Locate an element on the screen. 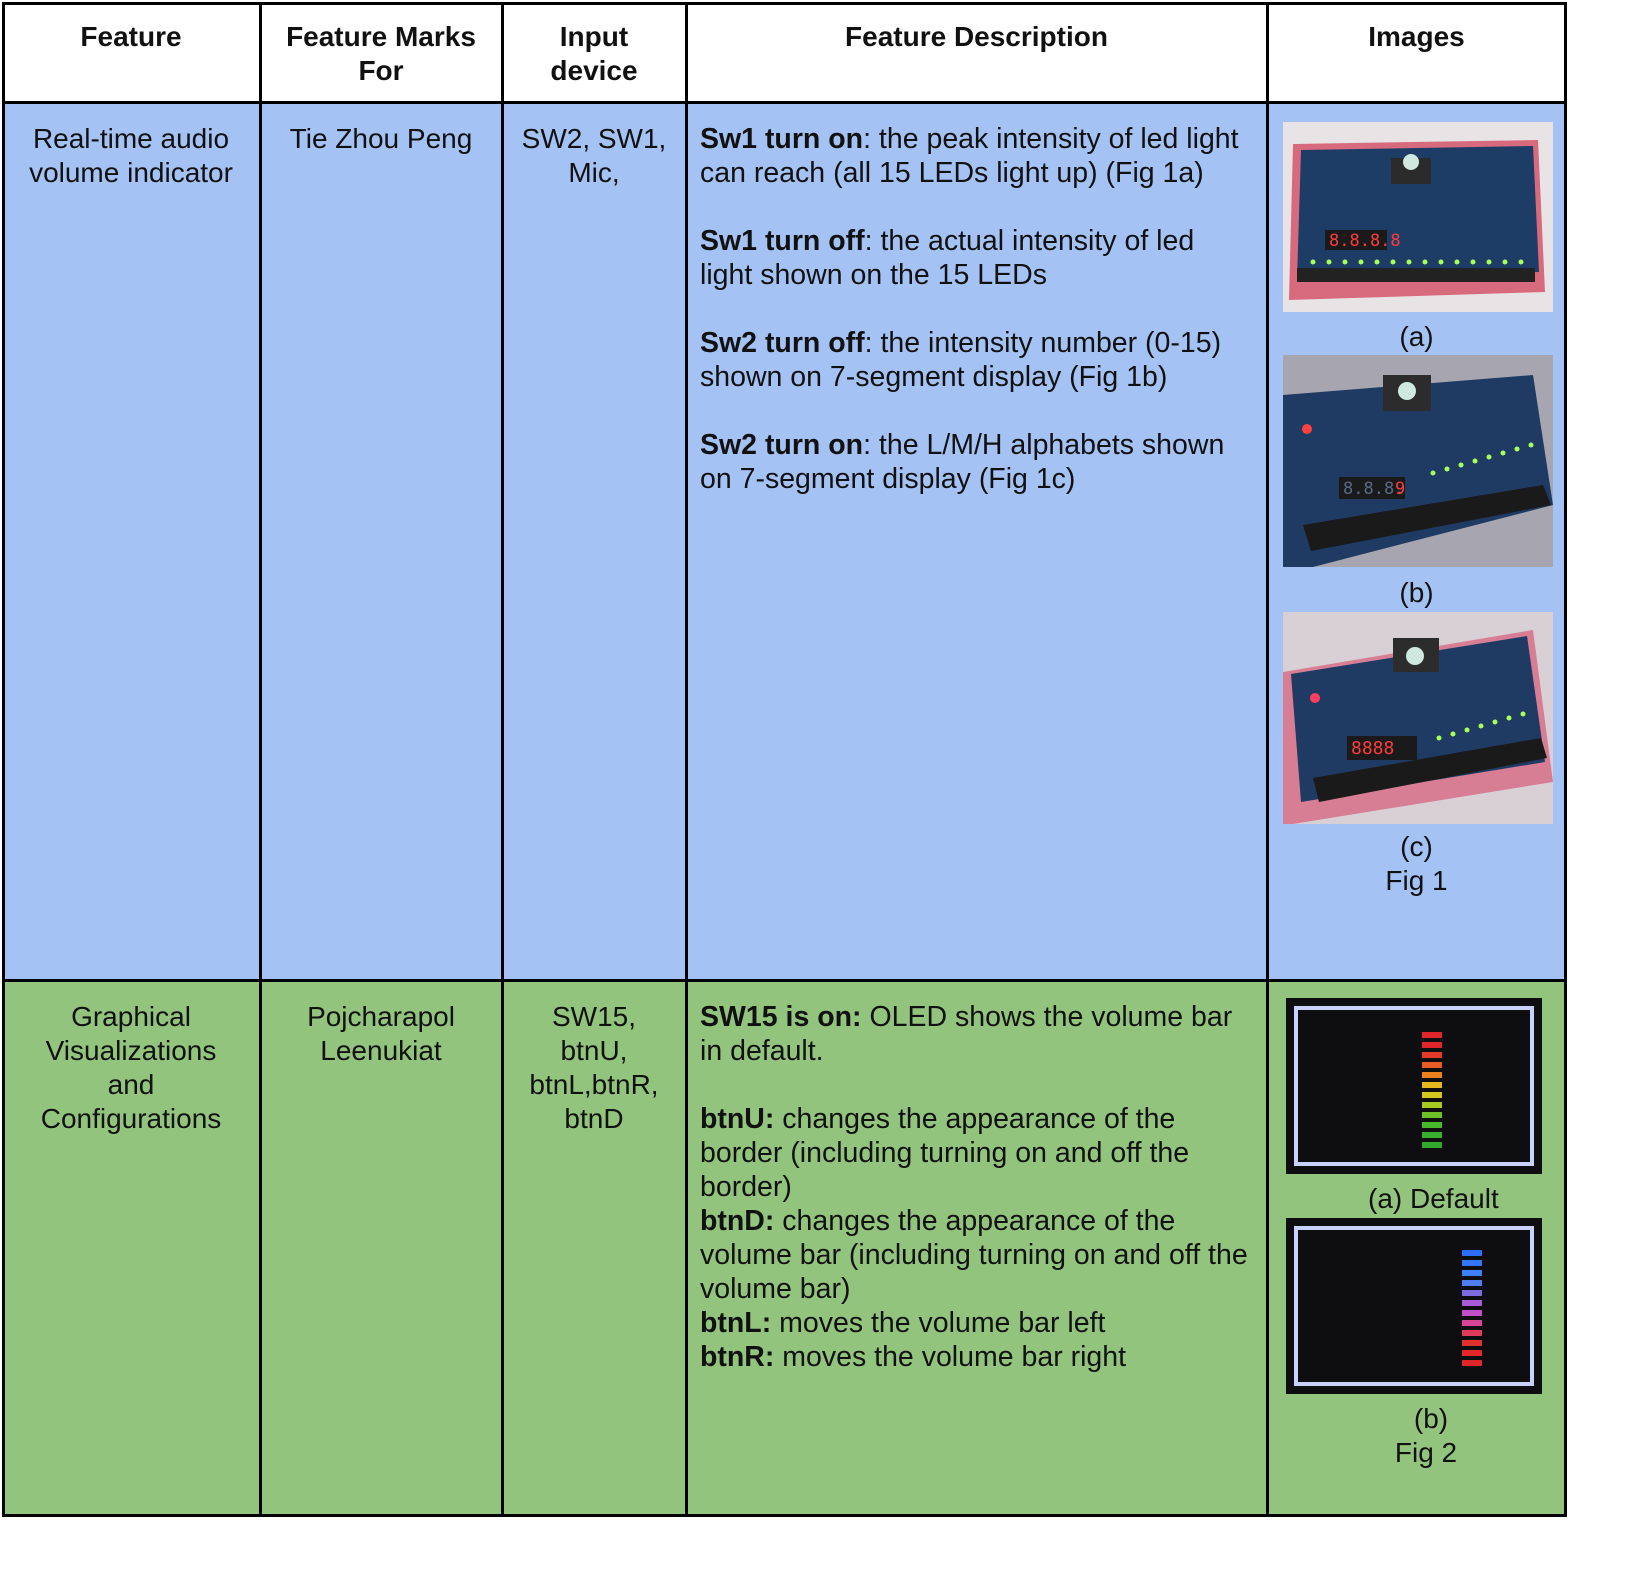  figure-caption: (c) is located at coordinates (1416, 846).